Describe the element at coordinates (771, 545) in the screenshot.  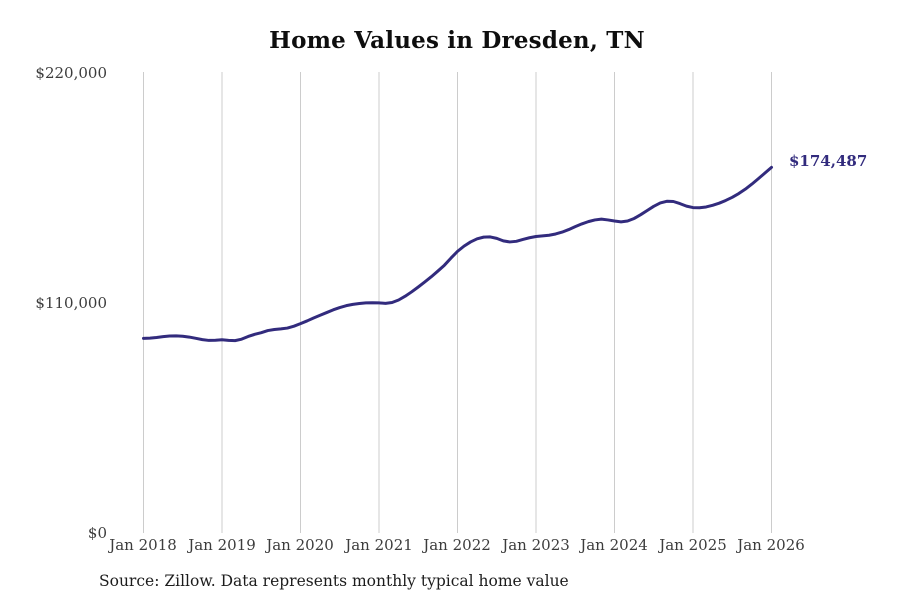
I see `x-axis-tick-jan-2026: Jan 2026` at that location.